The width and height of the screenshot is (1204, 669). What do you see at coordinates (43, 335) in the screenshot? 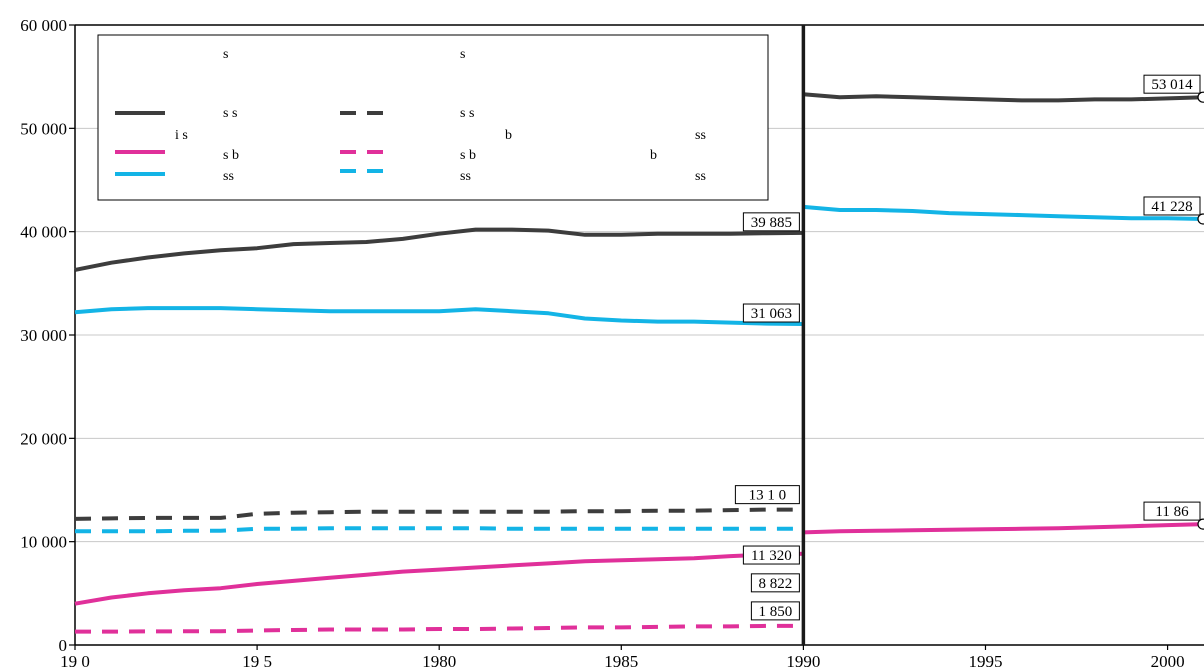
I see `y-tick-label: 30 000` at bounding box center [43, 335].